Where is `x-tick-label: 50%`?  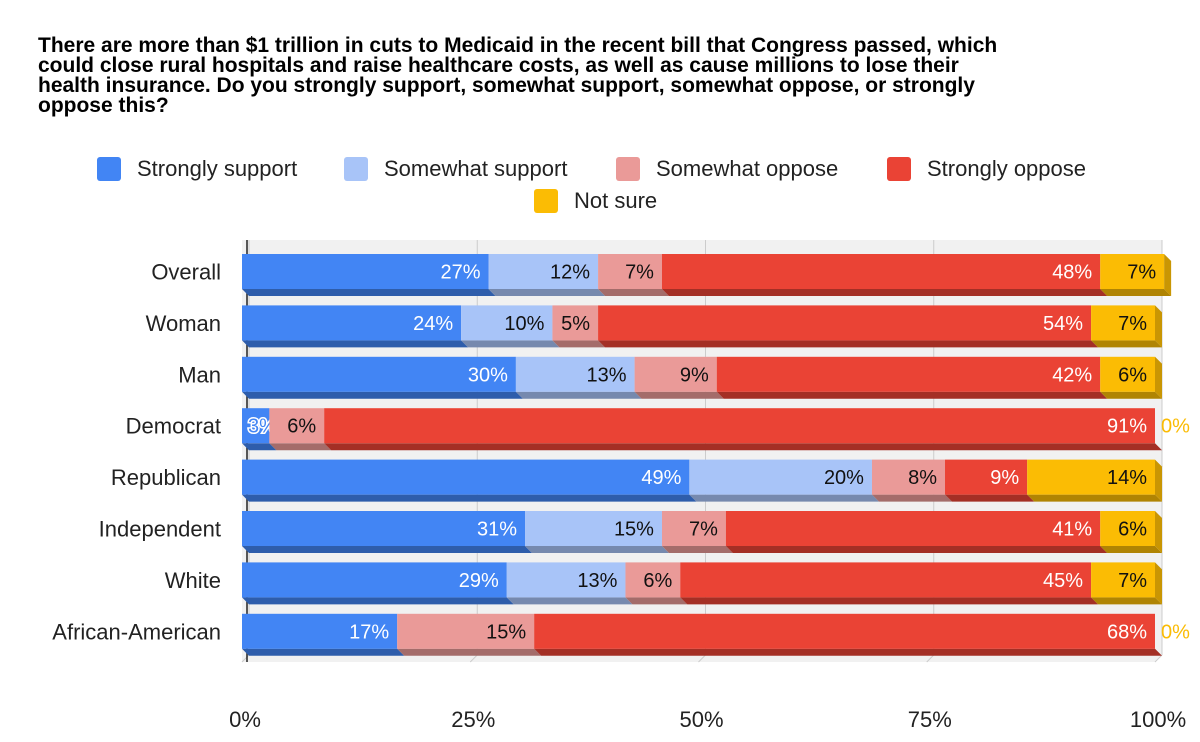
x-tick-label: 50% is located at coordinates (701, 719).